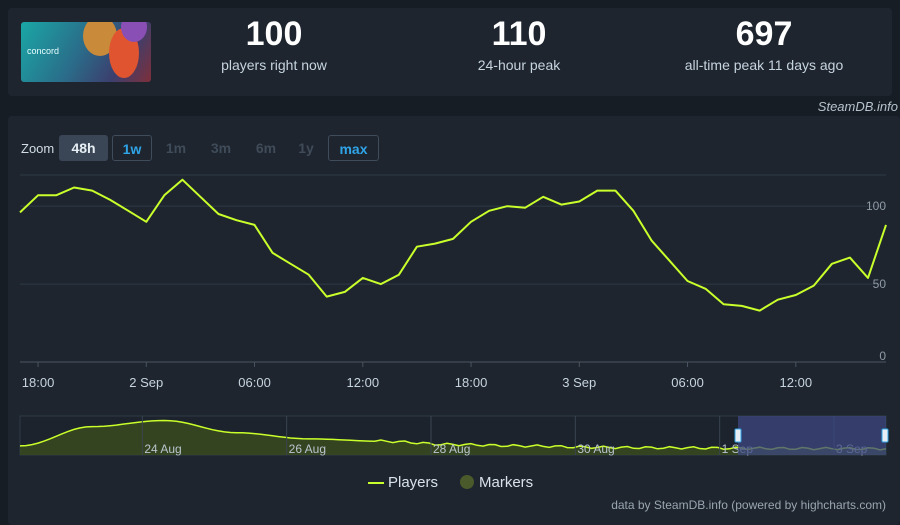 The image size is (900, 525). What do you see at coordinates (857, 106) in the screenshot?
I see `steamdb-credit: SteamDB.info` at bounding box center [857, 106].